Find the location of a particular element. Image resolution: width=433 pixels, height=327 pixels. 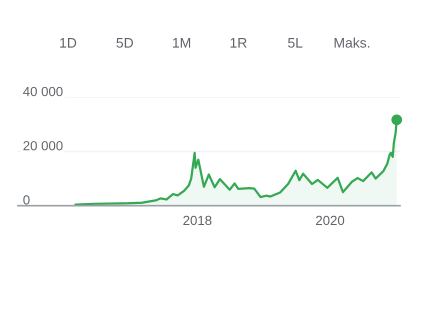

y-tick-label: 0 is located at coordinates (26, 200).